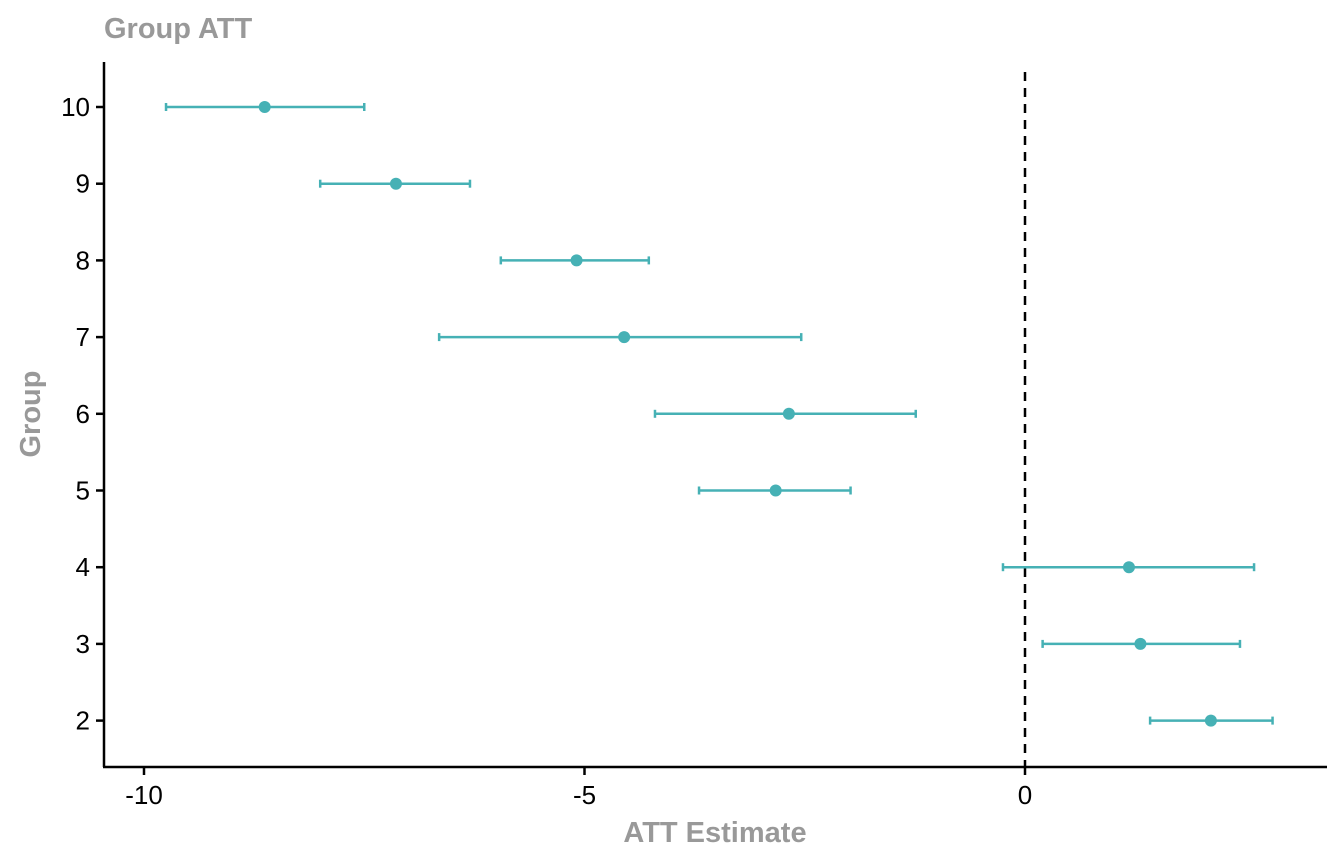 The image size is (1344, 864). I want to click on y-axis-ticks: 10 9 8 7 6 5 4 3 2, so click(82, 414).